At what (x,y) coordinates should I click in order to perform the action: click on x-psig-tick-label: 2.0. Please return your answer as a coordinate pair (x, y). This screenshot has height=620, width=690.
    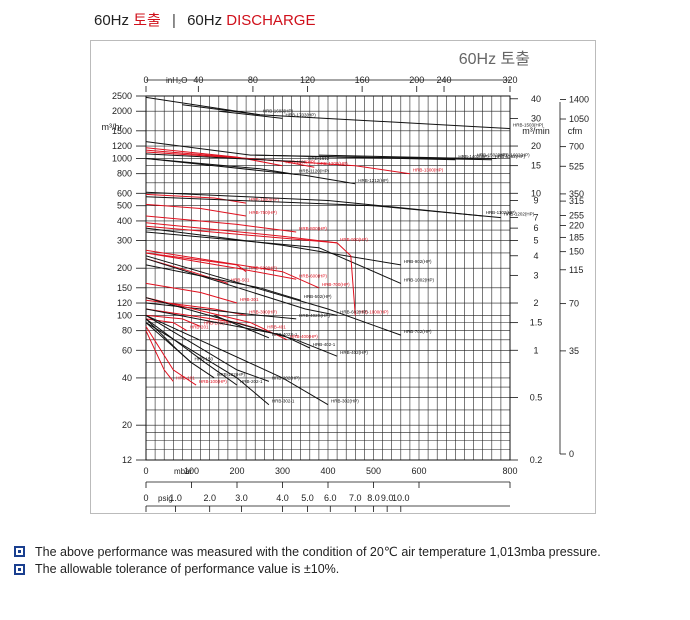
    Looking at the image, I should click on (209, 498).